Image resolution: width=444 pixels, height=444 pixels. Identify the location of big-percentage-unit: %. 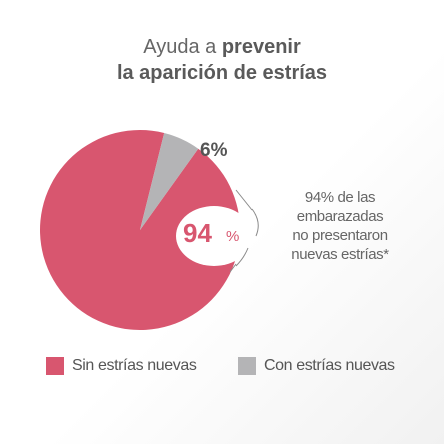
(232, 236).